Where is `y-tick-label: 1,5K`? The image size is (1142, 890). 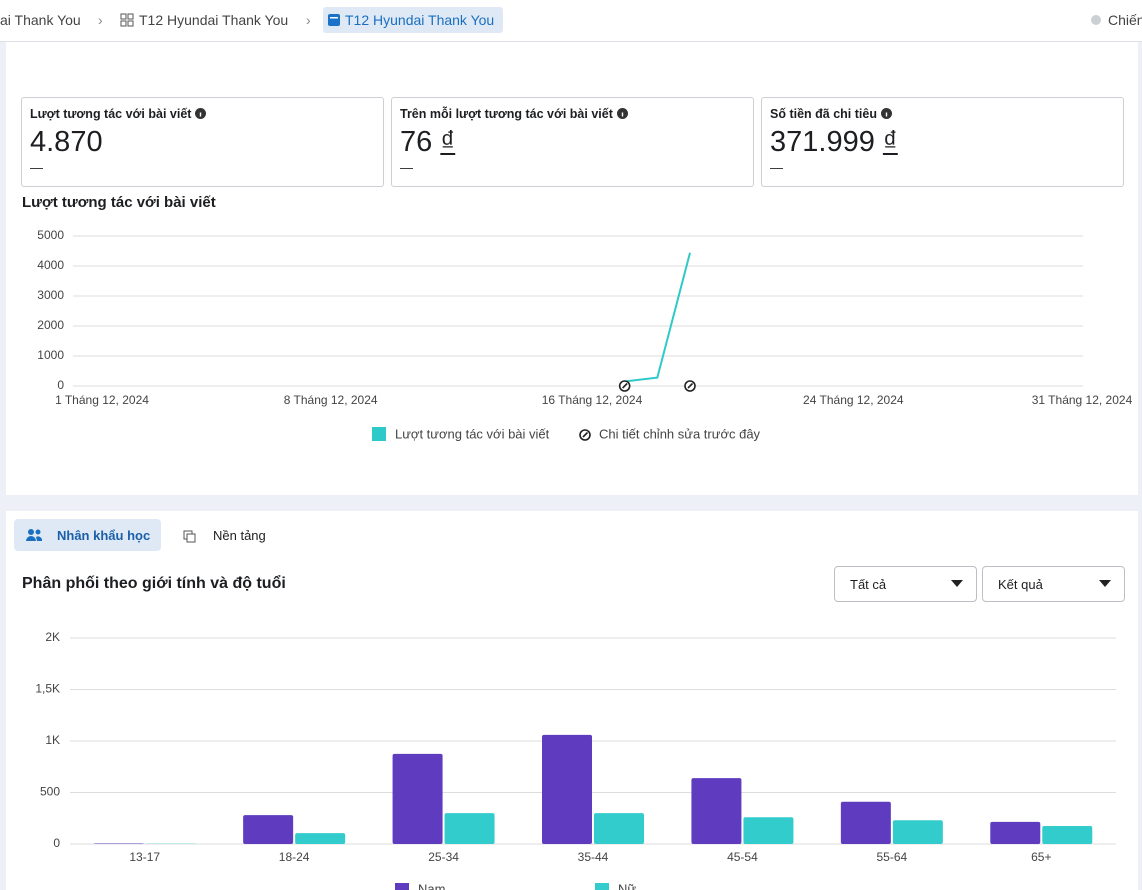 y-tick-label: 1,5K is located at coordinates (47, 689).